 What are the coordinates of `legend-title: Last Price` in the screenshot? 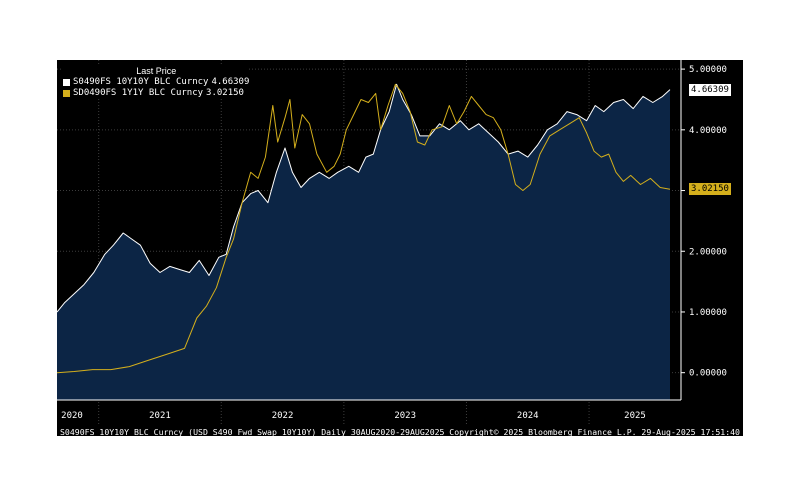 It's located at (156, 71).